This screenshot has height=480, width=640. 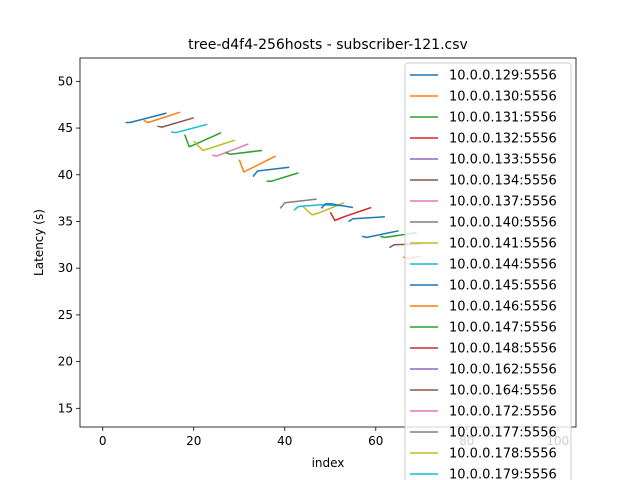 I want to click on legend-entry-label: 10.0.0.129:5556, so click(x=503, y=76).